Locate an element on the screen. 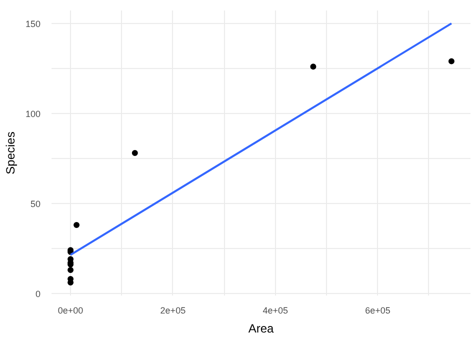  y-axis-title: Species is located at coordinates (10, 153).